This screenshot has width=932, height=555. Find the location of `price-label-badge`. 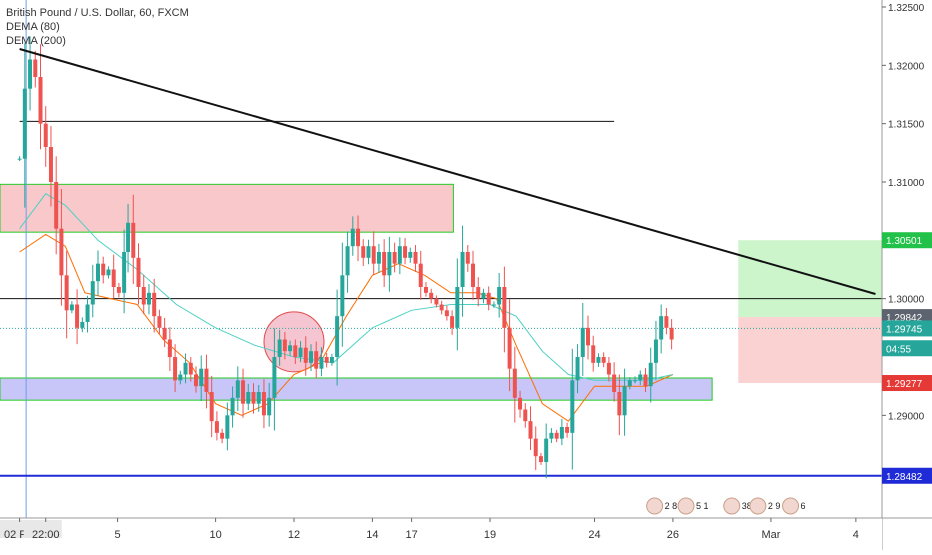

price-label-badge is located at coordinates (907, 240).